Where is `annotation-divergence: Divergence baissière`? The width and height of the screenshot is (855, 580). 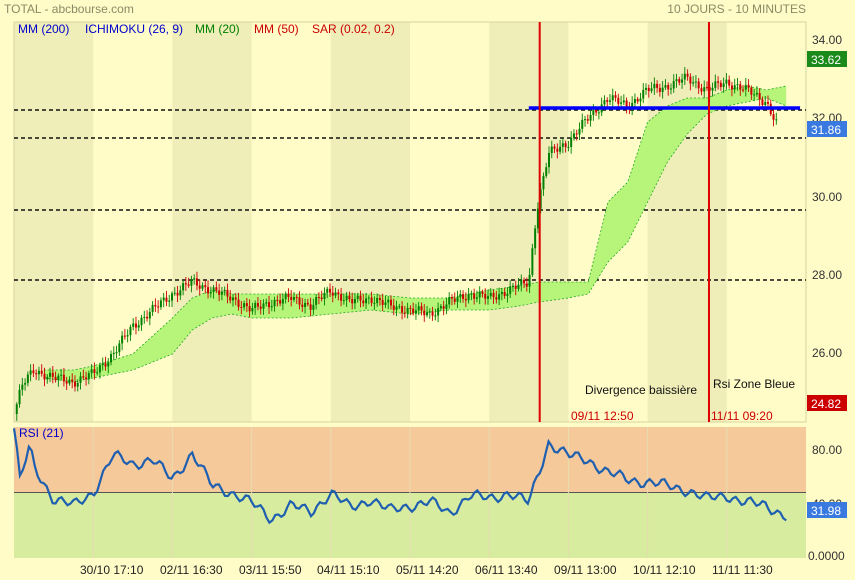
annotation-divergence: Divergence baissière is located at coordinates (641, 390).